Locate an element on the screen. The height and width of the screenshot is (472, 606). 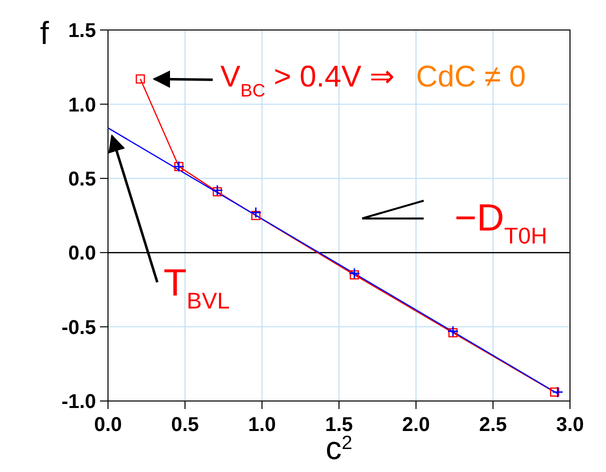
annotation: −D$_{T0H}$ is located at coordinates (501, 222).